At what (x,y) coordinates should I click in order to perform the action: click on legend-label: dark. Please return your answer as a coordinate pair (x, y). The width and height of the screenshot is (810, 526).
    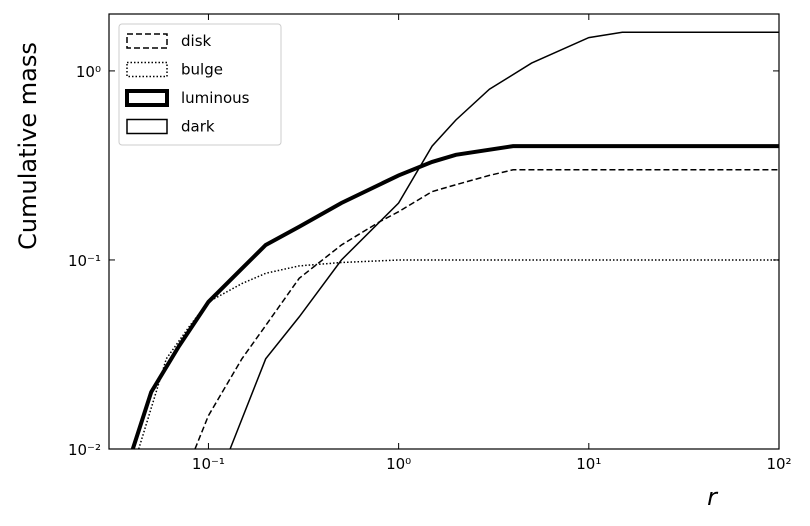
    Looking at the image, I should click on (198, 127).